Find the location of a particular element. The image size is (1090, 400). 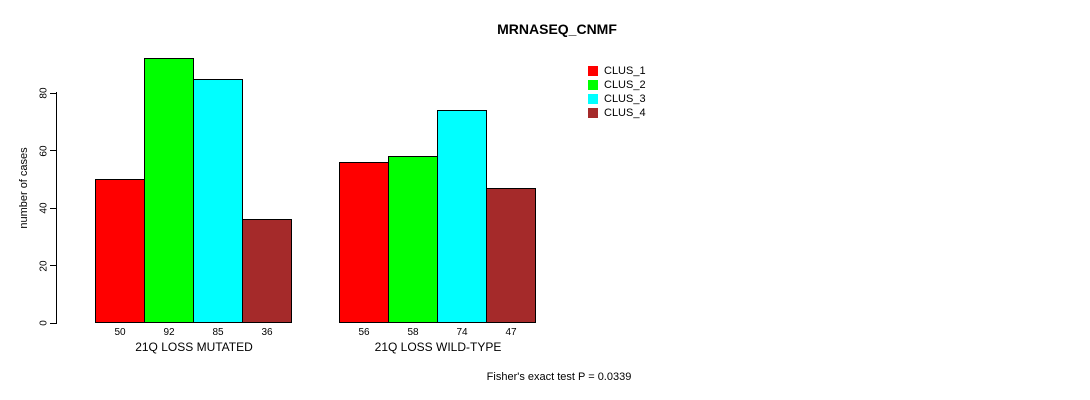

legend-item: CLUS_3 is located at coordinates (617, 99).